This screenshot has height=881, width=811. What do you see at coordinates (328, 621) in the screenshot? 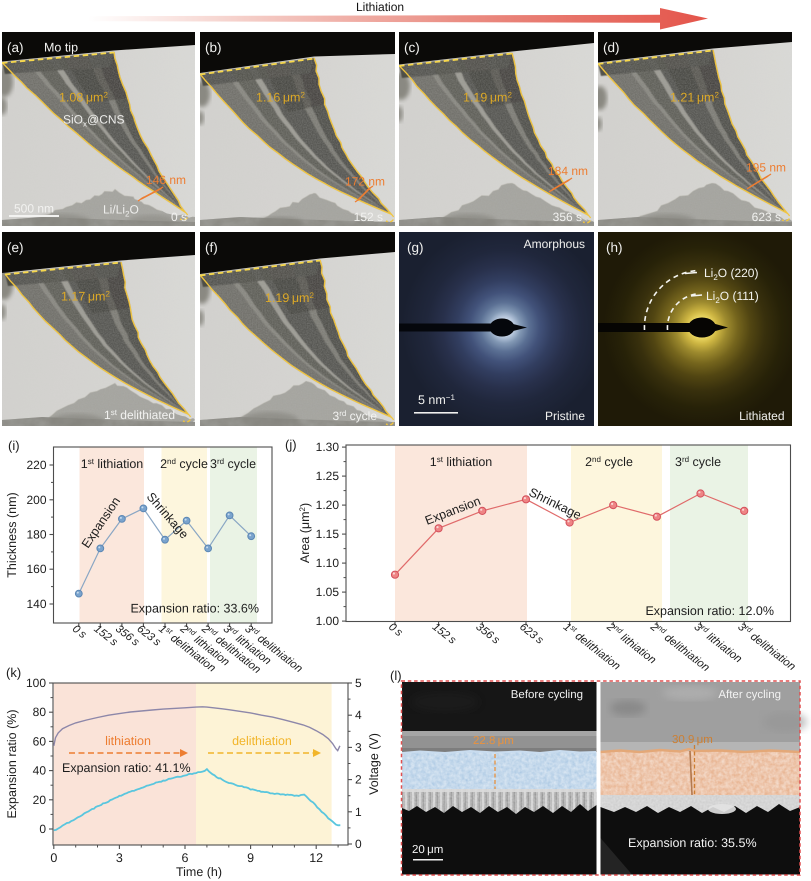
I see `svg-text: 1.00` at bounding box center [328, 621].